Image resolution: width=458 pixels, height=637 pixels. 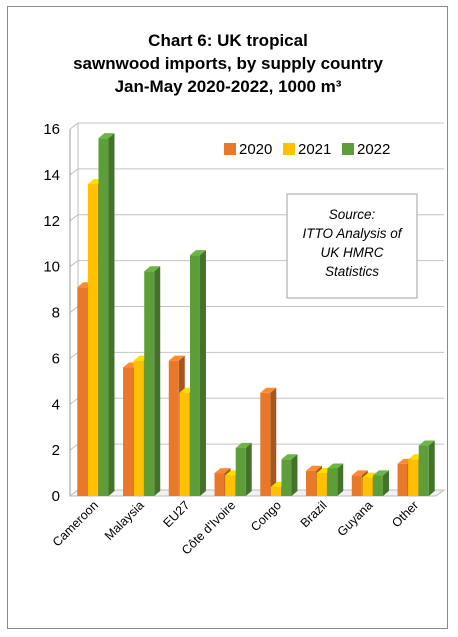 What do you see at coordinates (56, 313) in the screenshot?
I see `y-tick-label: 8` at bounding box center [56, 313].